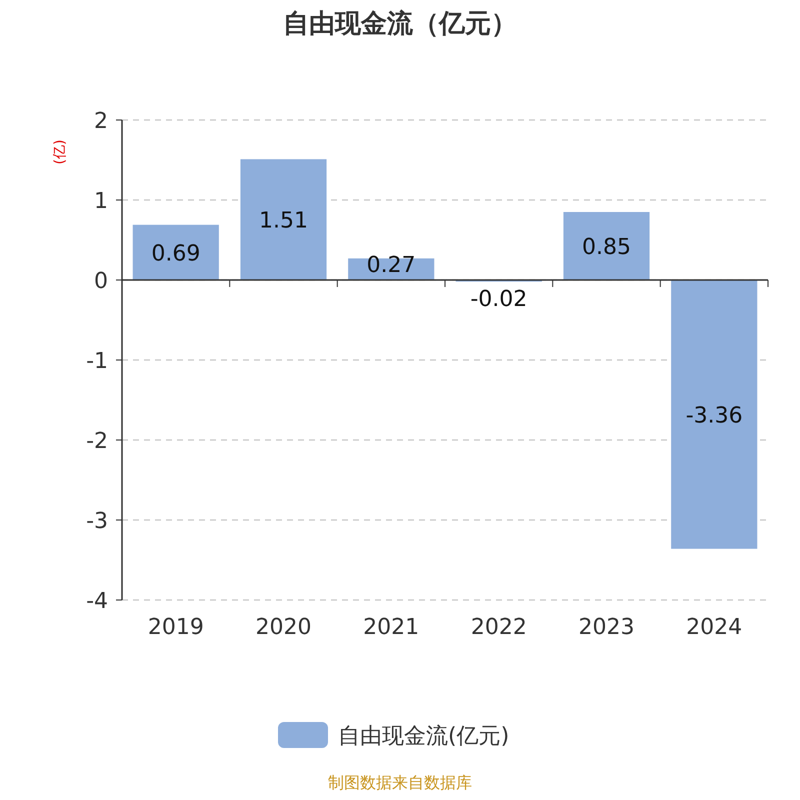  Describe the element at coordinates (714, 415) in the screenshot. I see `data-label: -3.36` at that location.